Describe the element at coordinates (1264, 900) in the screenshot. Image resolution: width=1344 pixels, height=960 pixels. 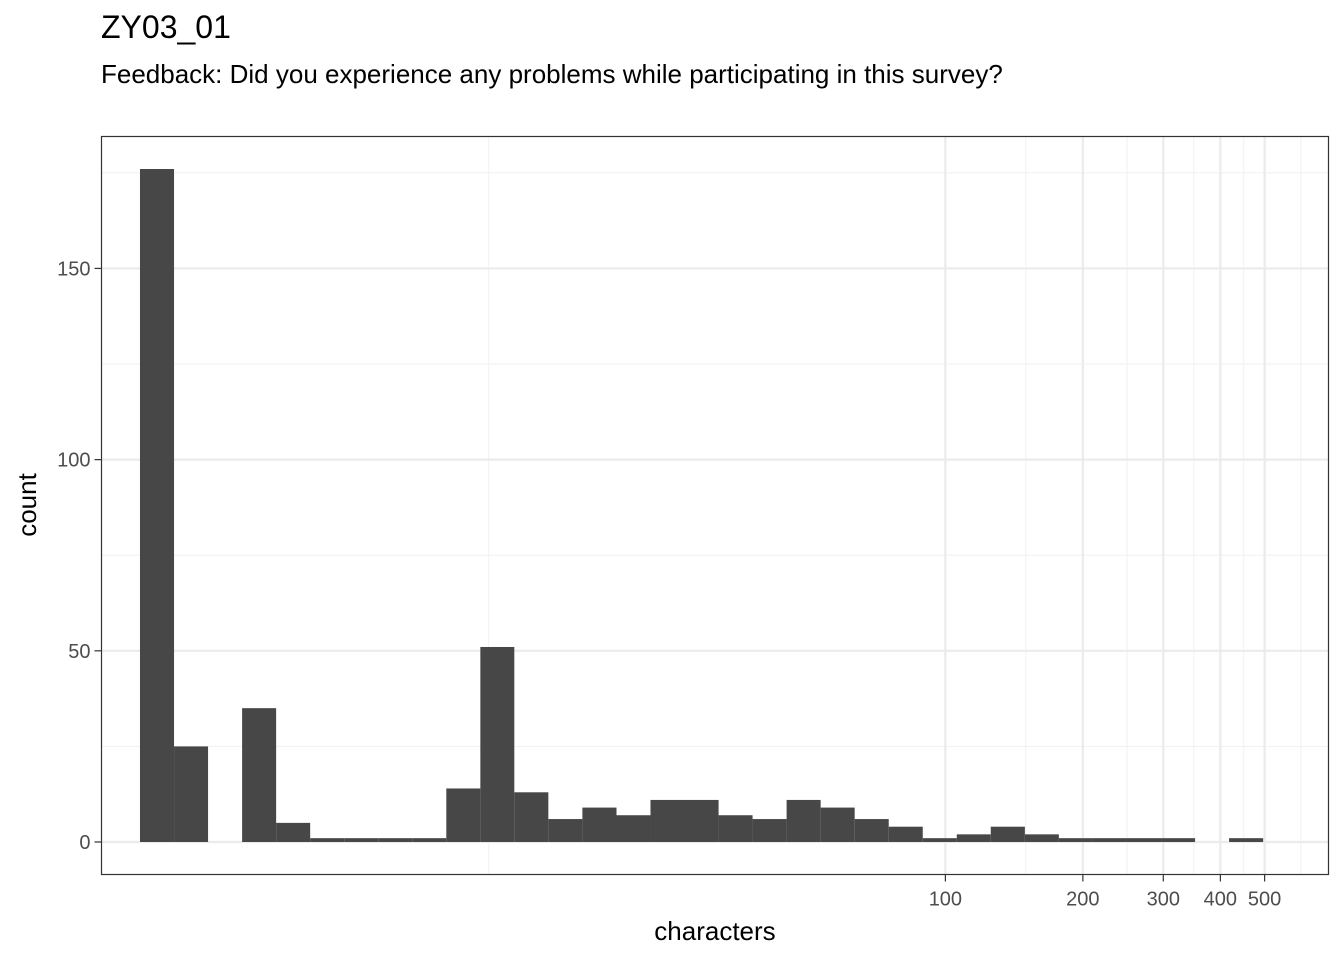
I see `x-tick-label: 500` at that location.